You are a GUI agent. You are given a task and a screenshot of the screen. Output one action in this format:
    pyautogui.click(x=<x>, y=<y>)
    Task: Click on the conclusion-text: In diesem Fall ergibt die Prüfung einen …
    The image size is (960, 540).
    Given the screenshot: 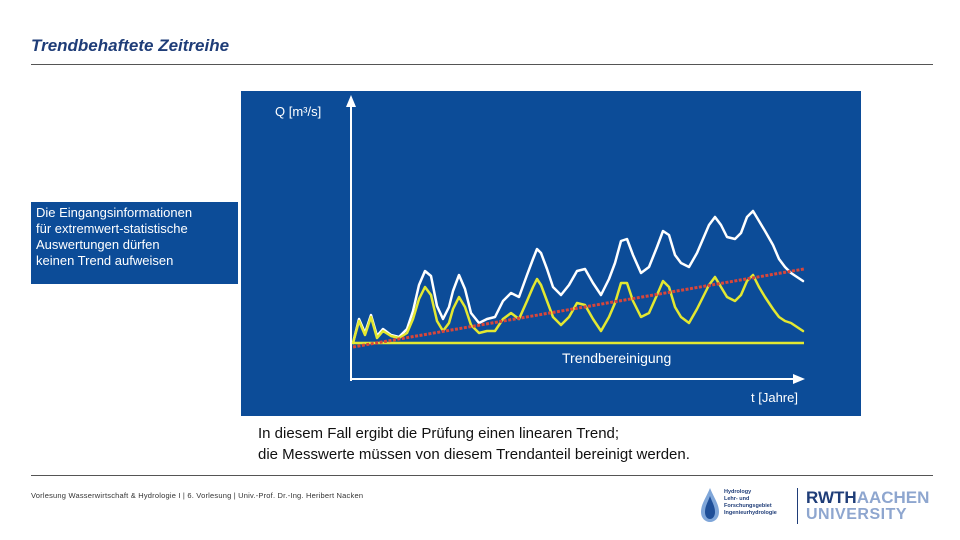 What is the action you would take?
    pyautogui.click(x=474, y=444)
    